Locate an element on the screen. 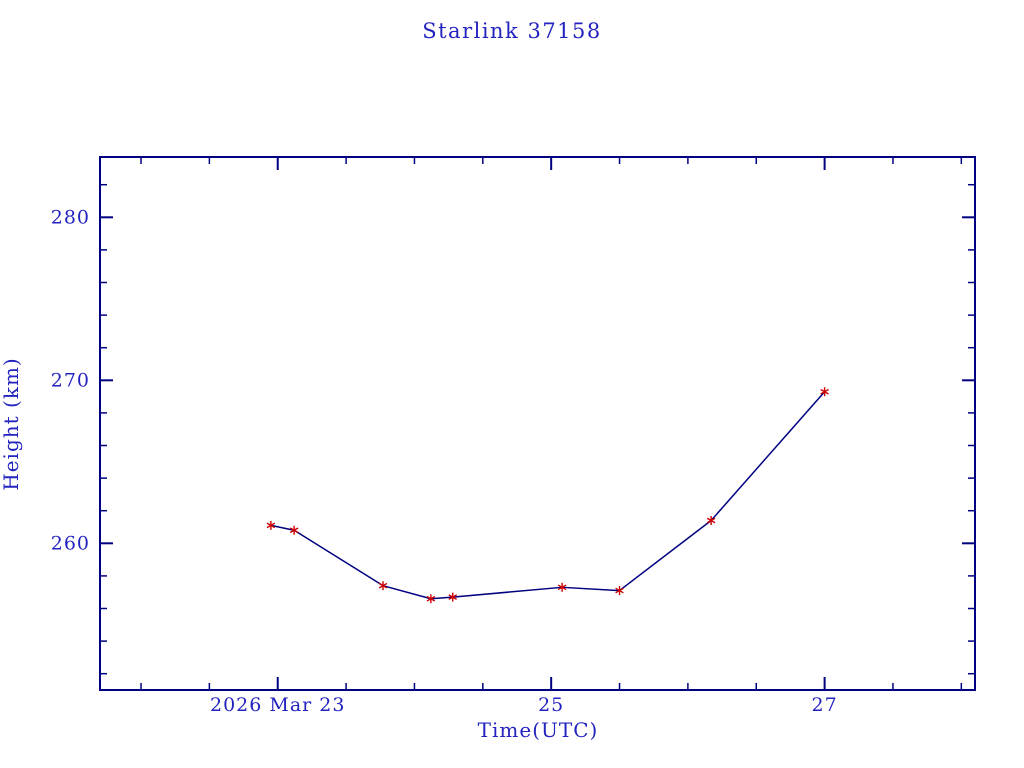 The height and width of the screenshot is (768, 1024). y-tick-label: 270 is located at coordinates (70, 380).